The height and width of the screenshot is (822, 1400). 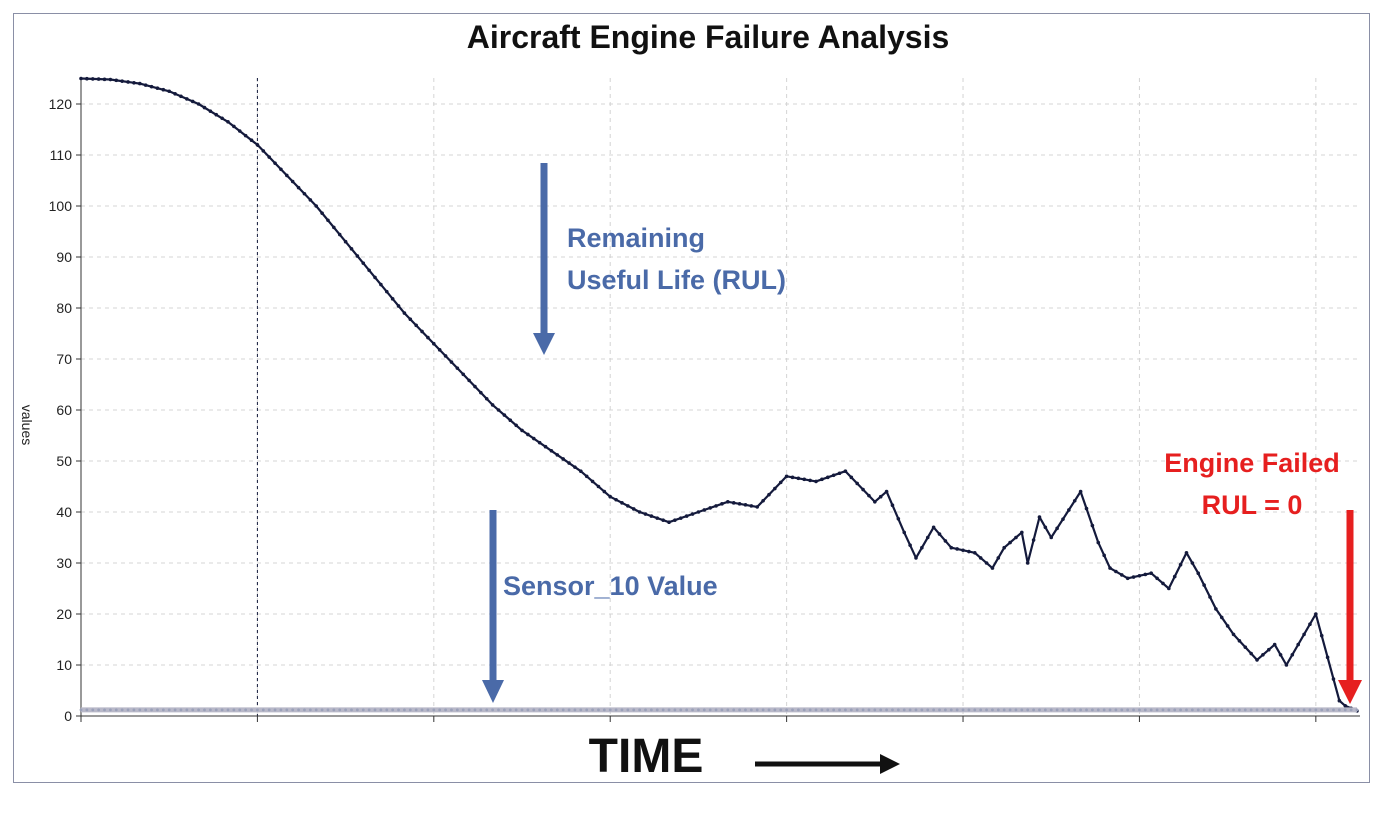 I want to click on y-tick-label: 40, so click(x=64, y=512).